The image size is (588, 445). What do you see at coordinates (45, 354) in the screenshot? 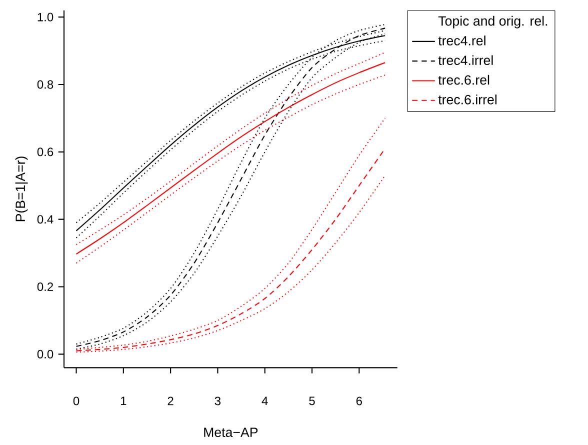
I see `y-tick-label: 0.0` at bounding box center [45, 354].